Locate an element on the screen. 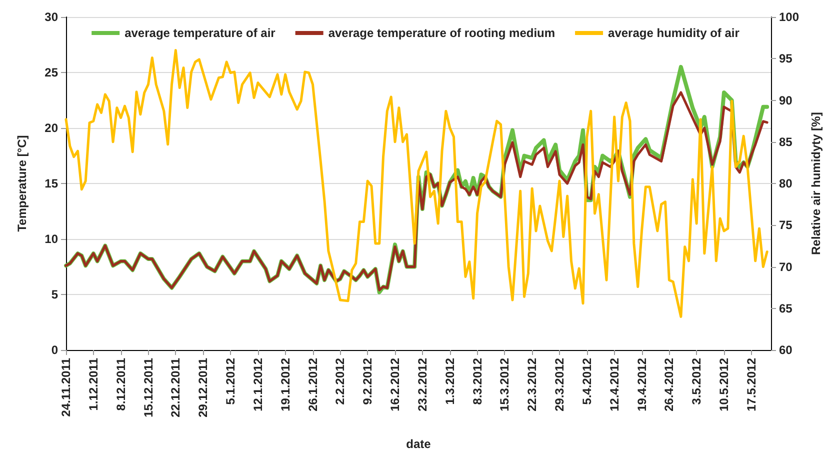  y-tick-label: 5 is located at coordinates (54, 295).